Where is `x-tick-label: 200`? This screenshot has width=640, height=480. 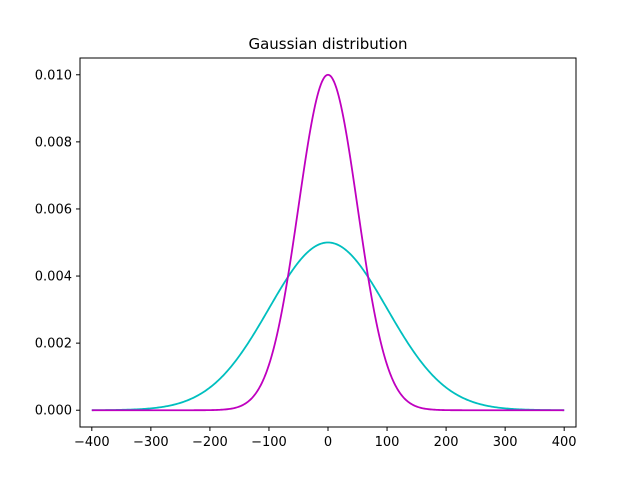
x-tick-label: 200 is located at coordinates (446, 442).